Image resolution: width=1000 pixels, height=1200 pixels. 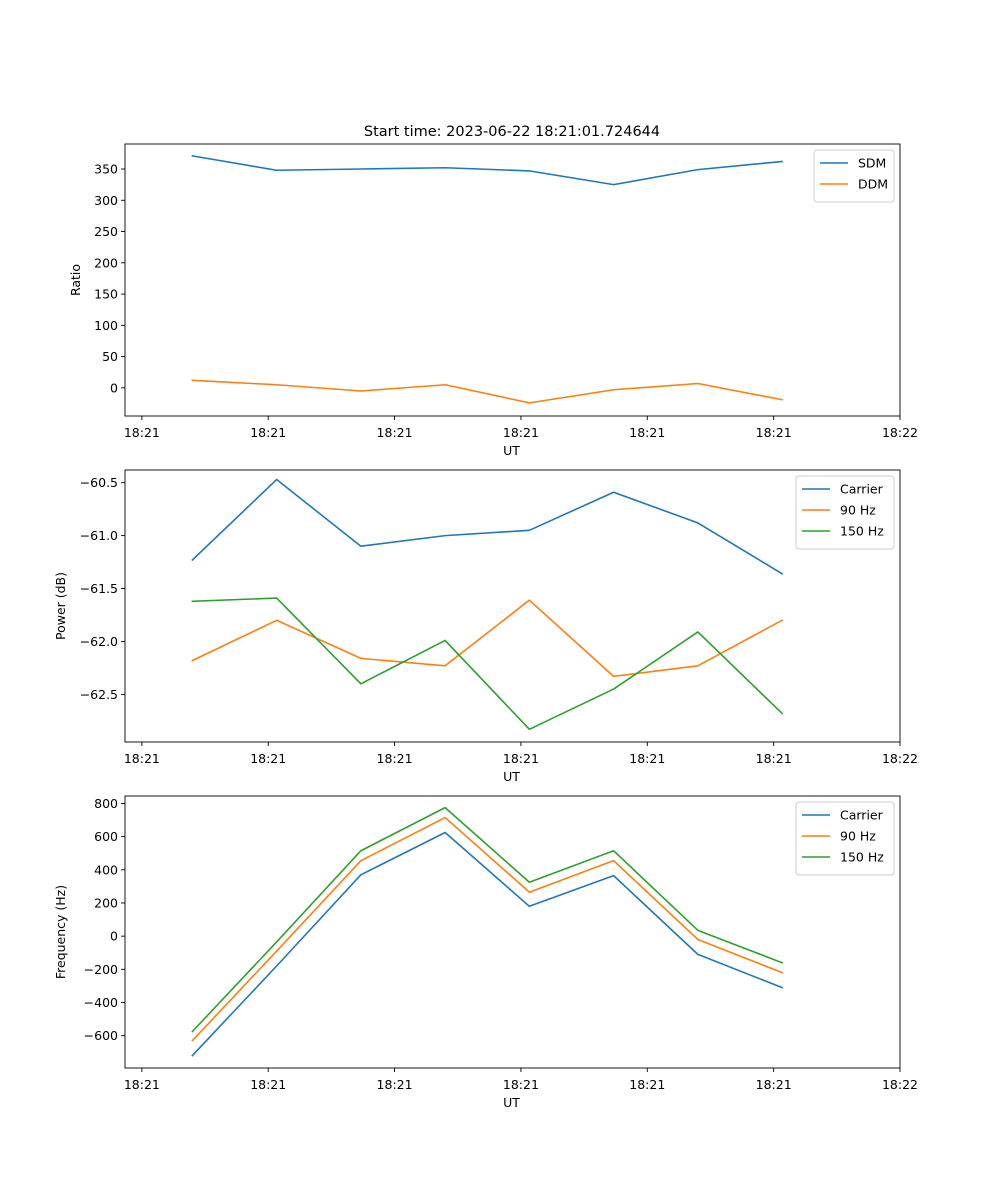 What do you see at coordinates (872, 163) in the screenshot?
I see `legend-entry-label: SDM` at bounding box center [872, 163].